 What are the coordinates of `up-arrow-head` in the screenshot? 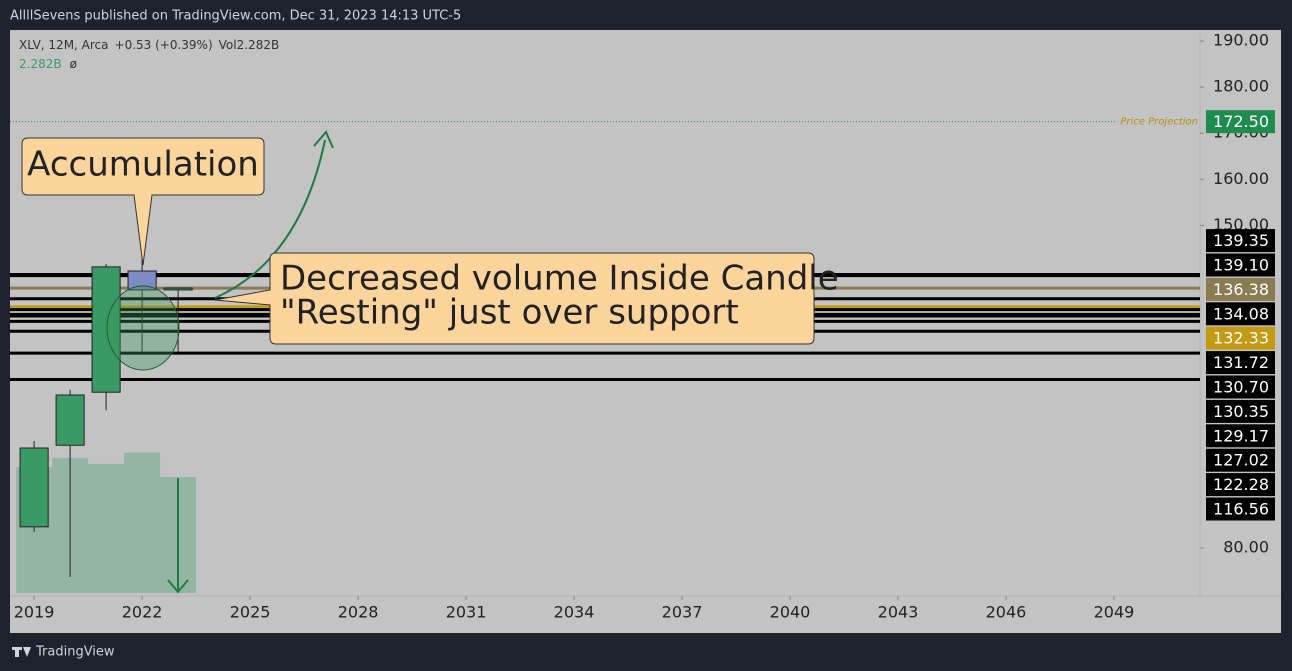 It's located at (323, 139).